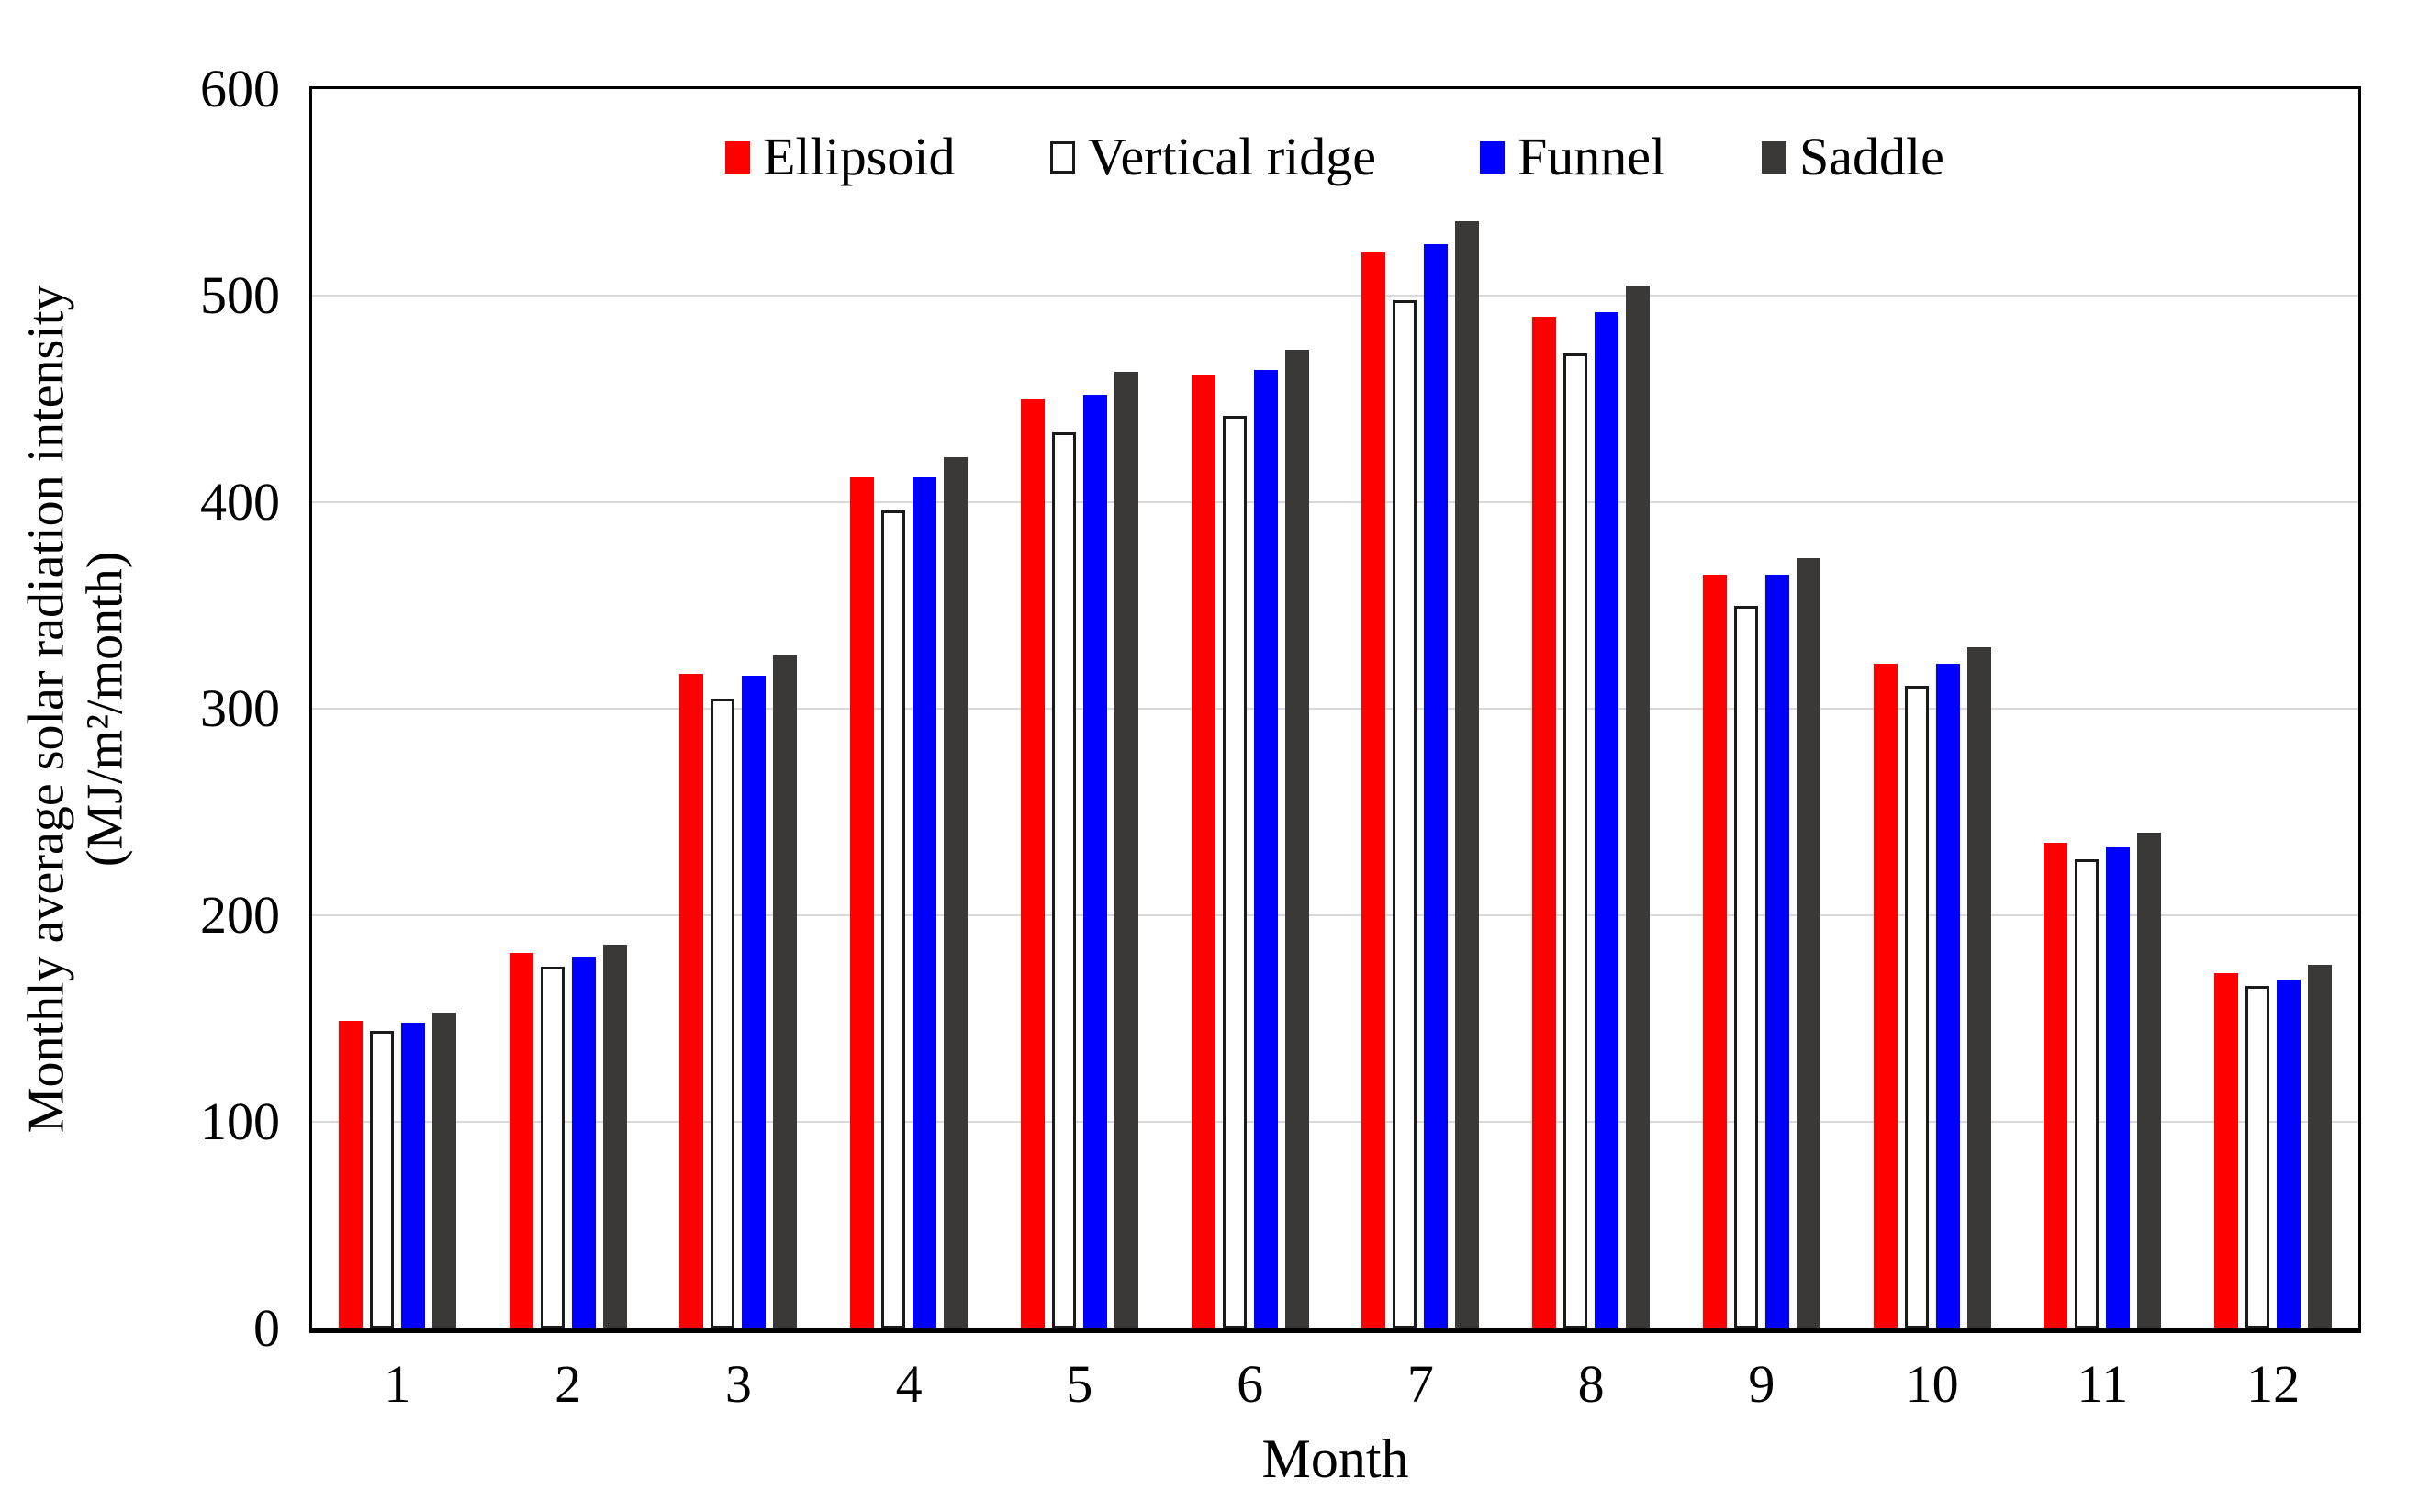 The height and width of the screenshot is (1512, 2419). I want to click on x-tick-8: 8, so click(1591, 1384).